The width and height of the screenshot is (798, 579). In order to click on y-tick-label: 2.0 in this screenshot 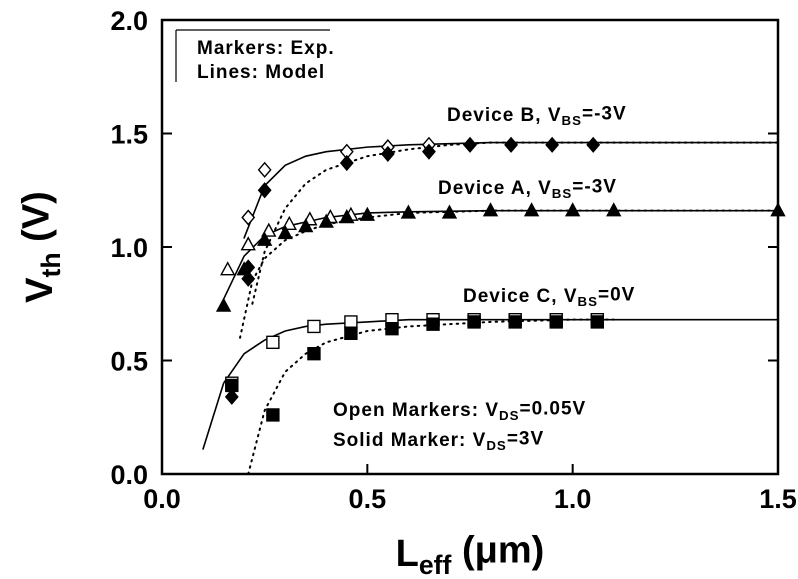, I will do `click(129, 21)`.